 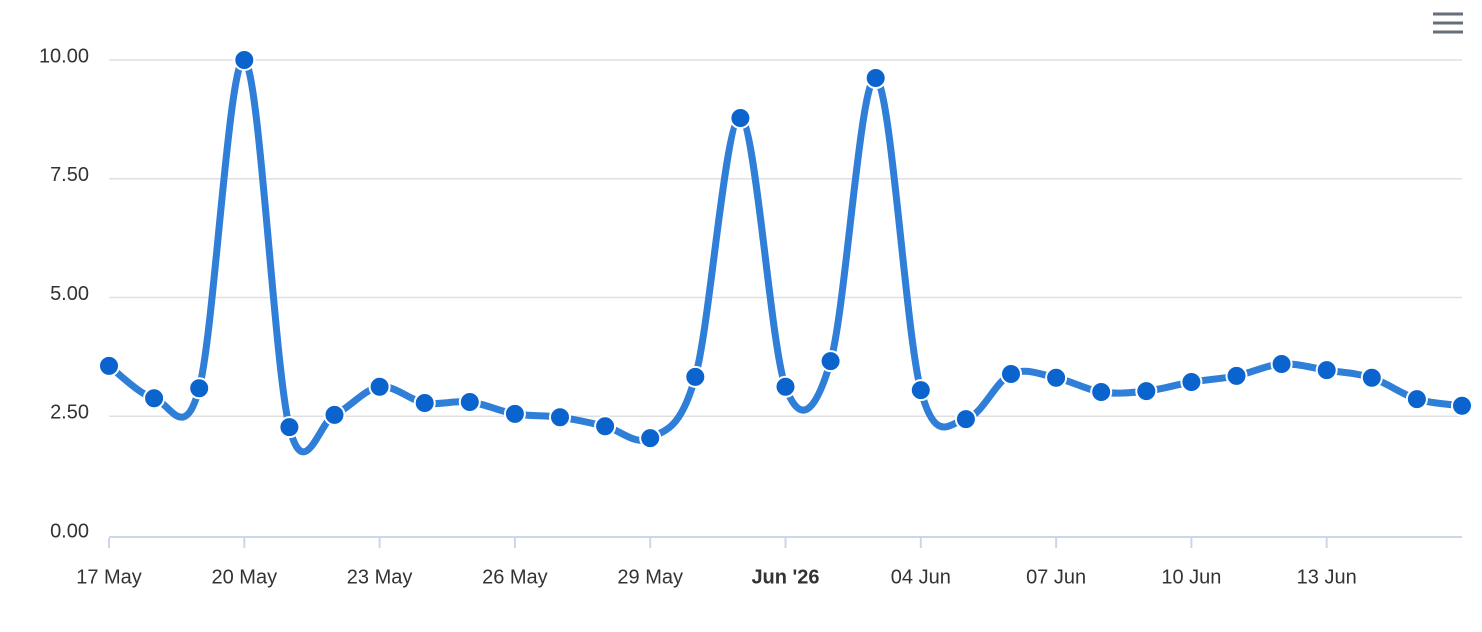 I want to click on y-tick-label: 7.50, so click(x=69, y=175).